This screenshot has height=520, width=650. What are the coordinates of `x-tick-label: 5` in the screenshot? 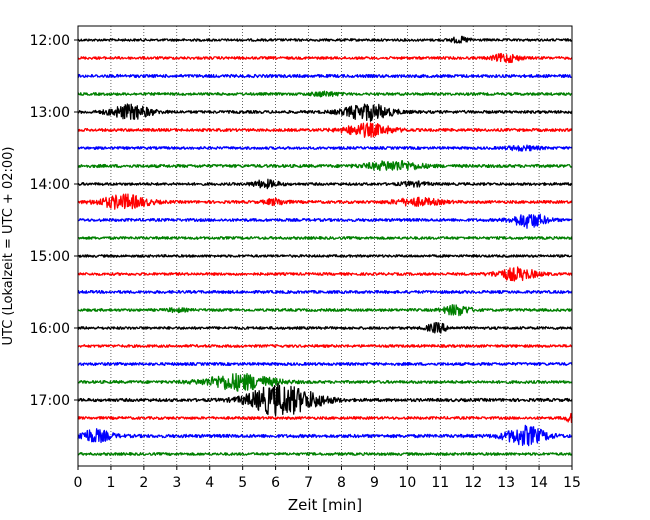 It's located at (242, 483).